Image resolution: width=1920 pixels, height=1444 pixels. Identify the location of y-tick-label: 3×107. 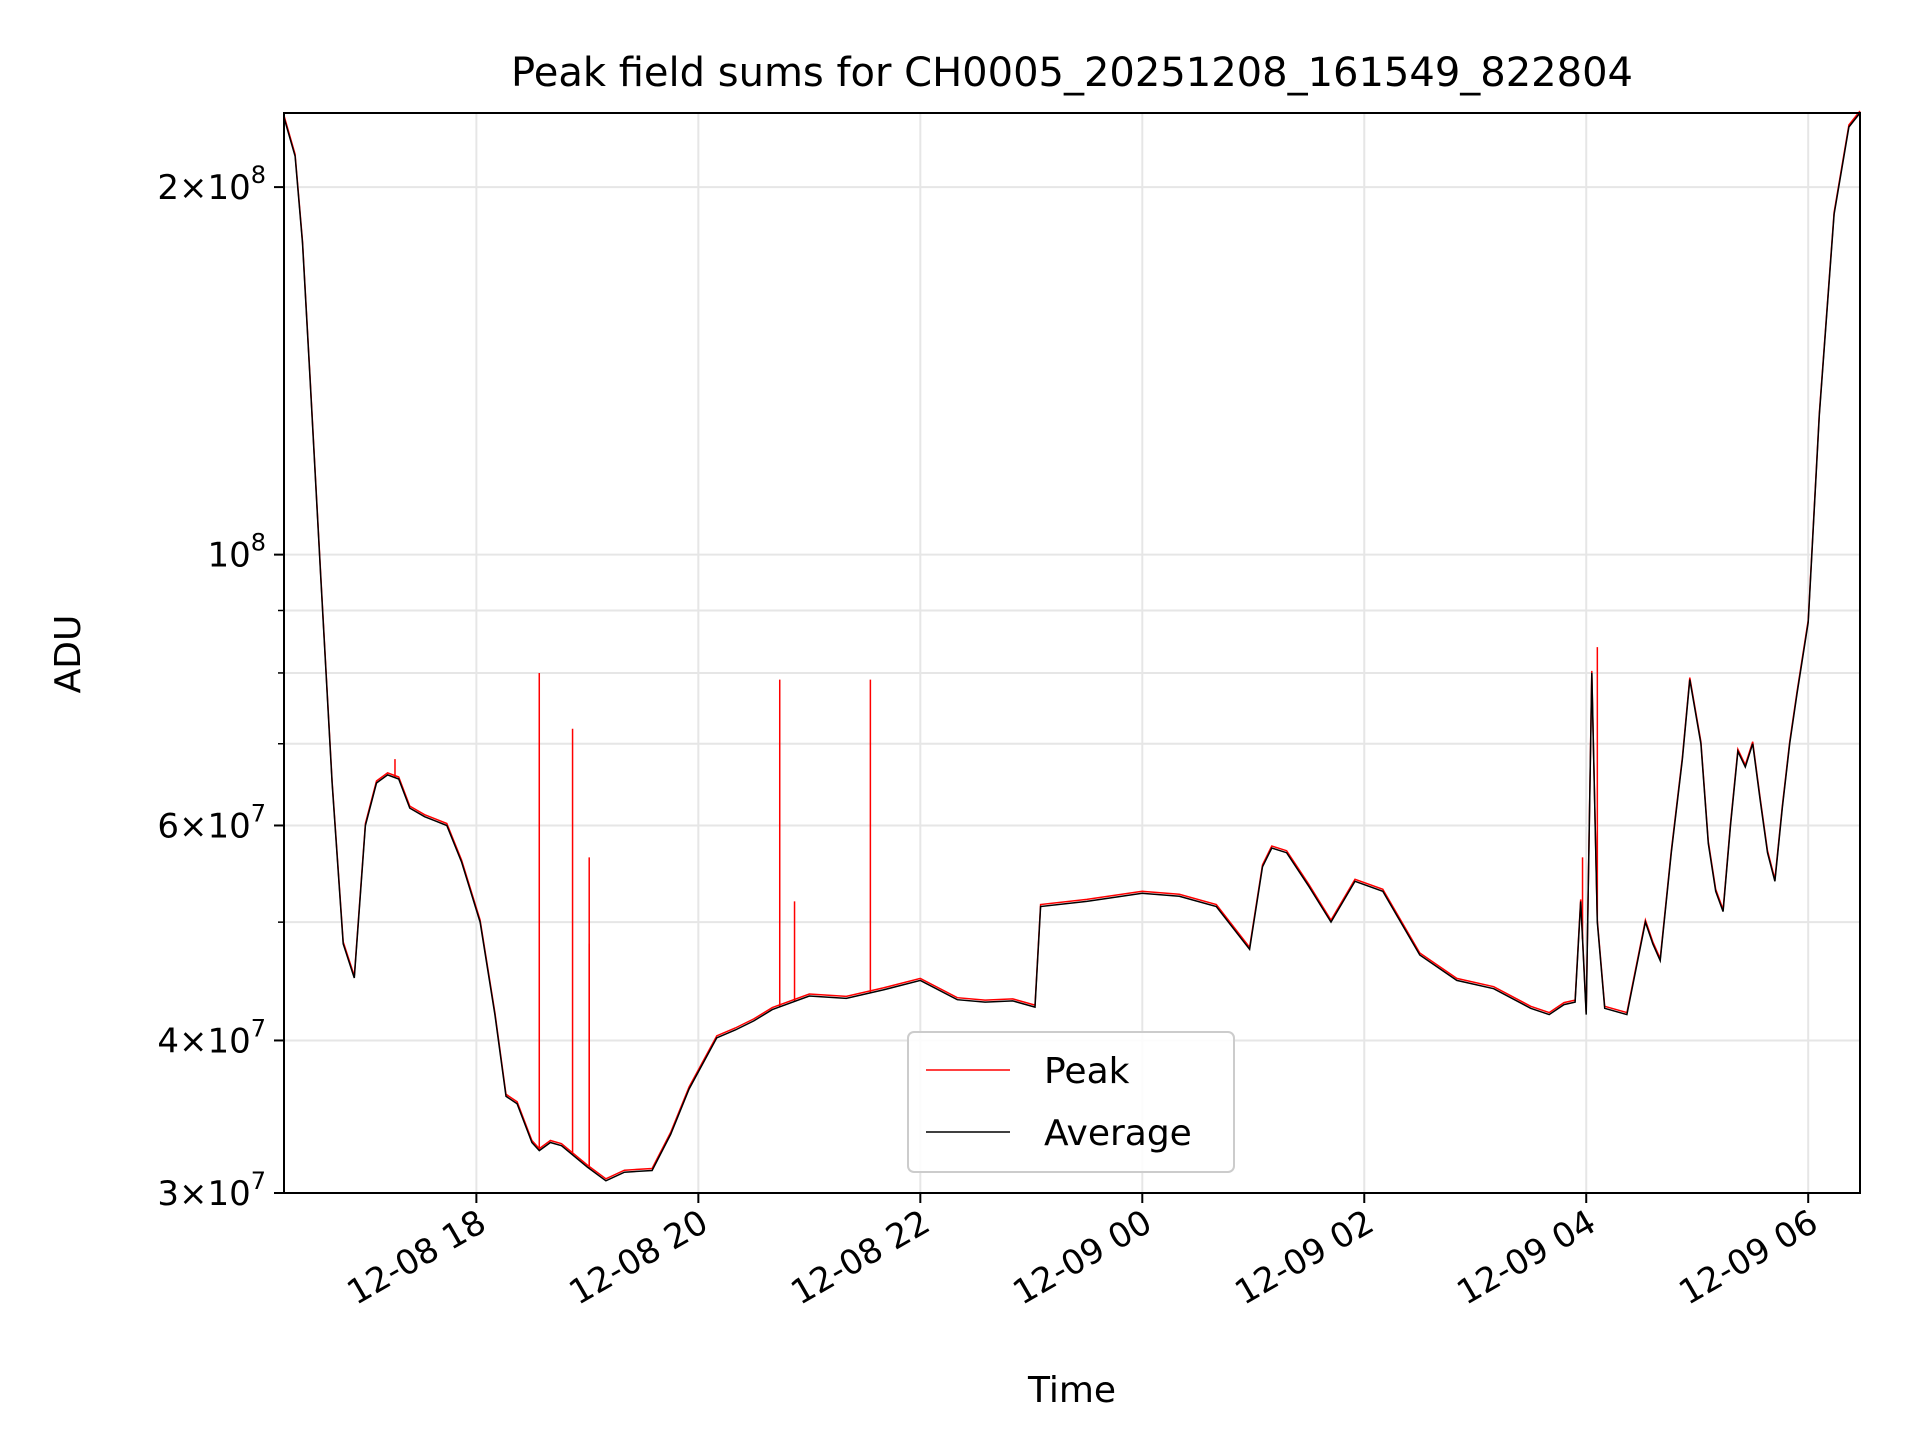
(211, 1190).